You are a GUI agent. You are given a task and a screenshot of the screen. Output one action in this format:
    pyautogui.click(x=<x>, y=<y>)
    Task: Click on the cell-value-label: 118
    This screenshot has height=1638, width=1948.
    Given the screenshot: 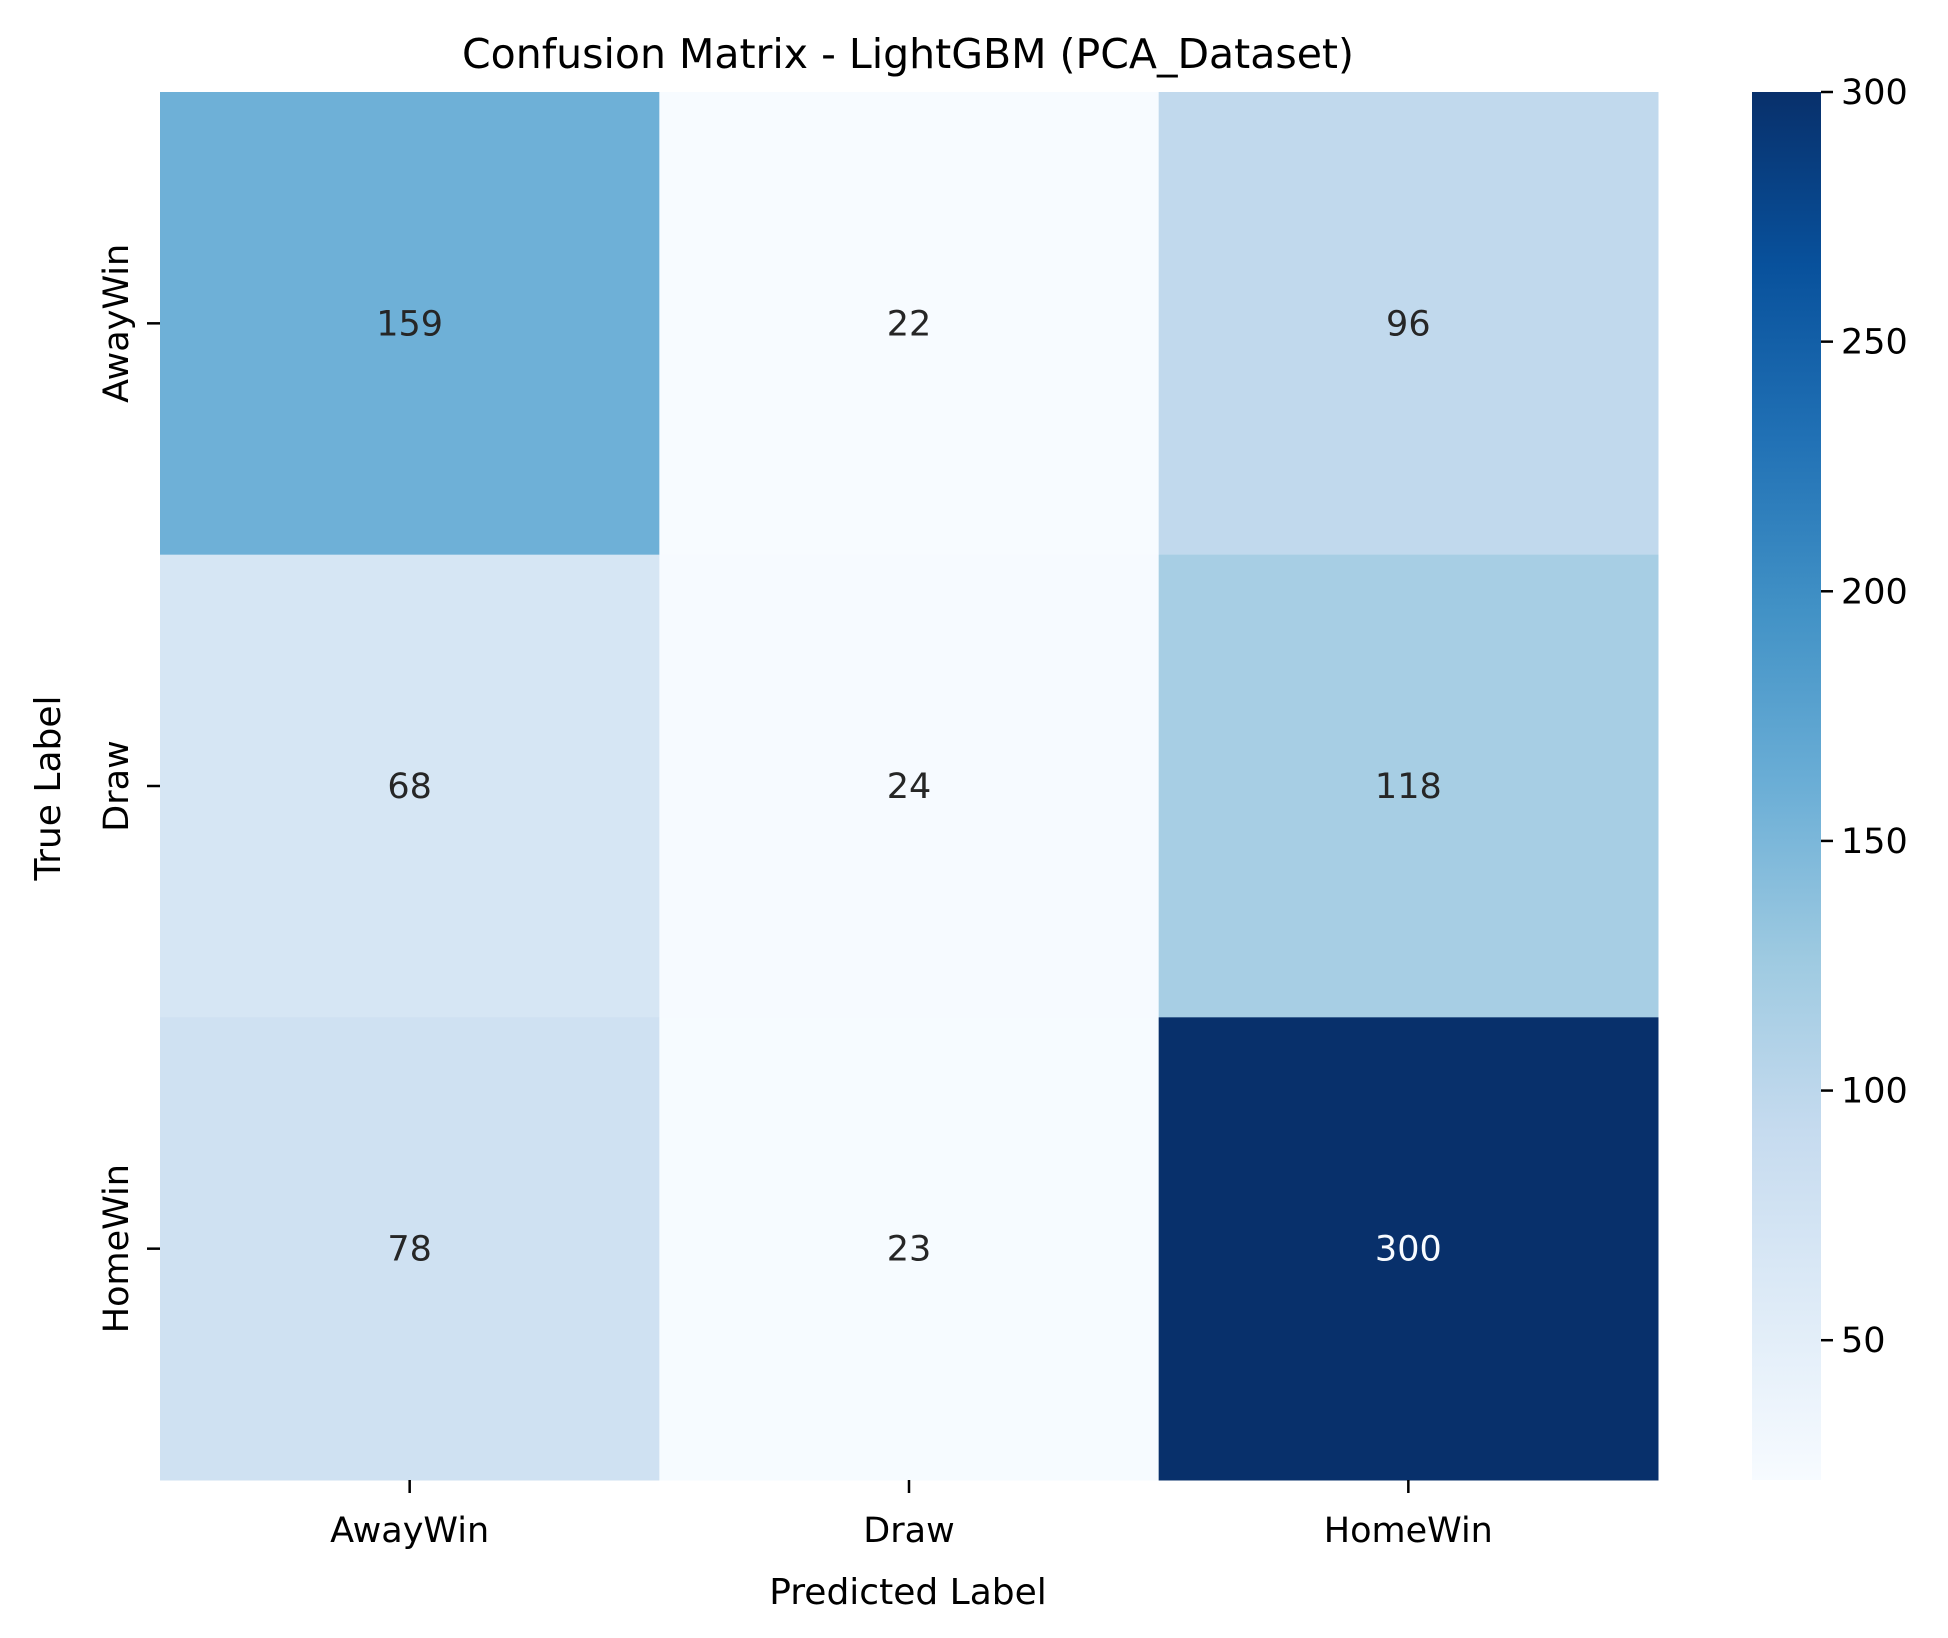 What is the action you would take?
    pyautogui.click(x=1408, y=787)
    